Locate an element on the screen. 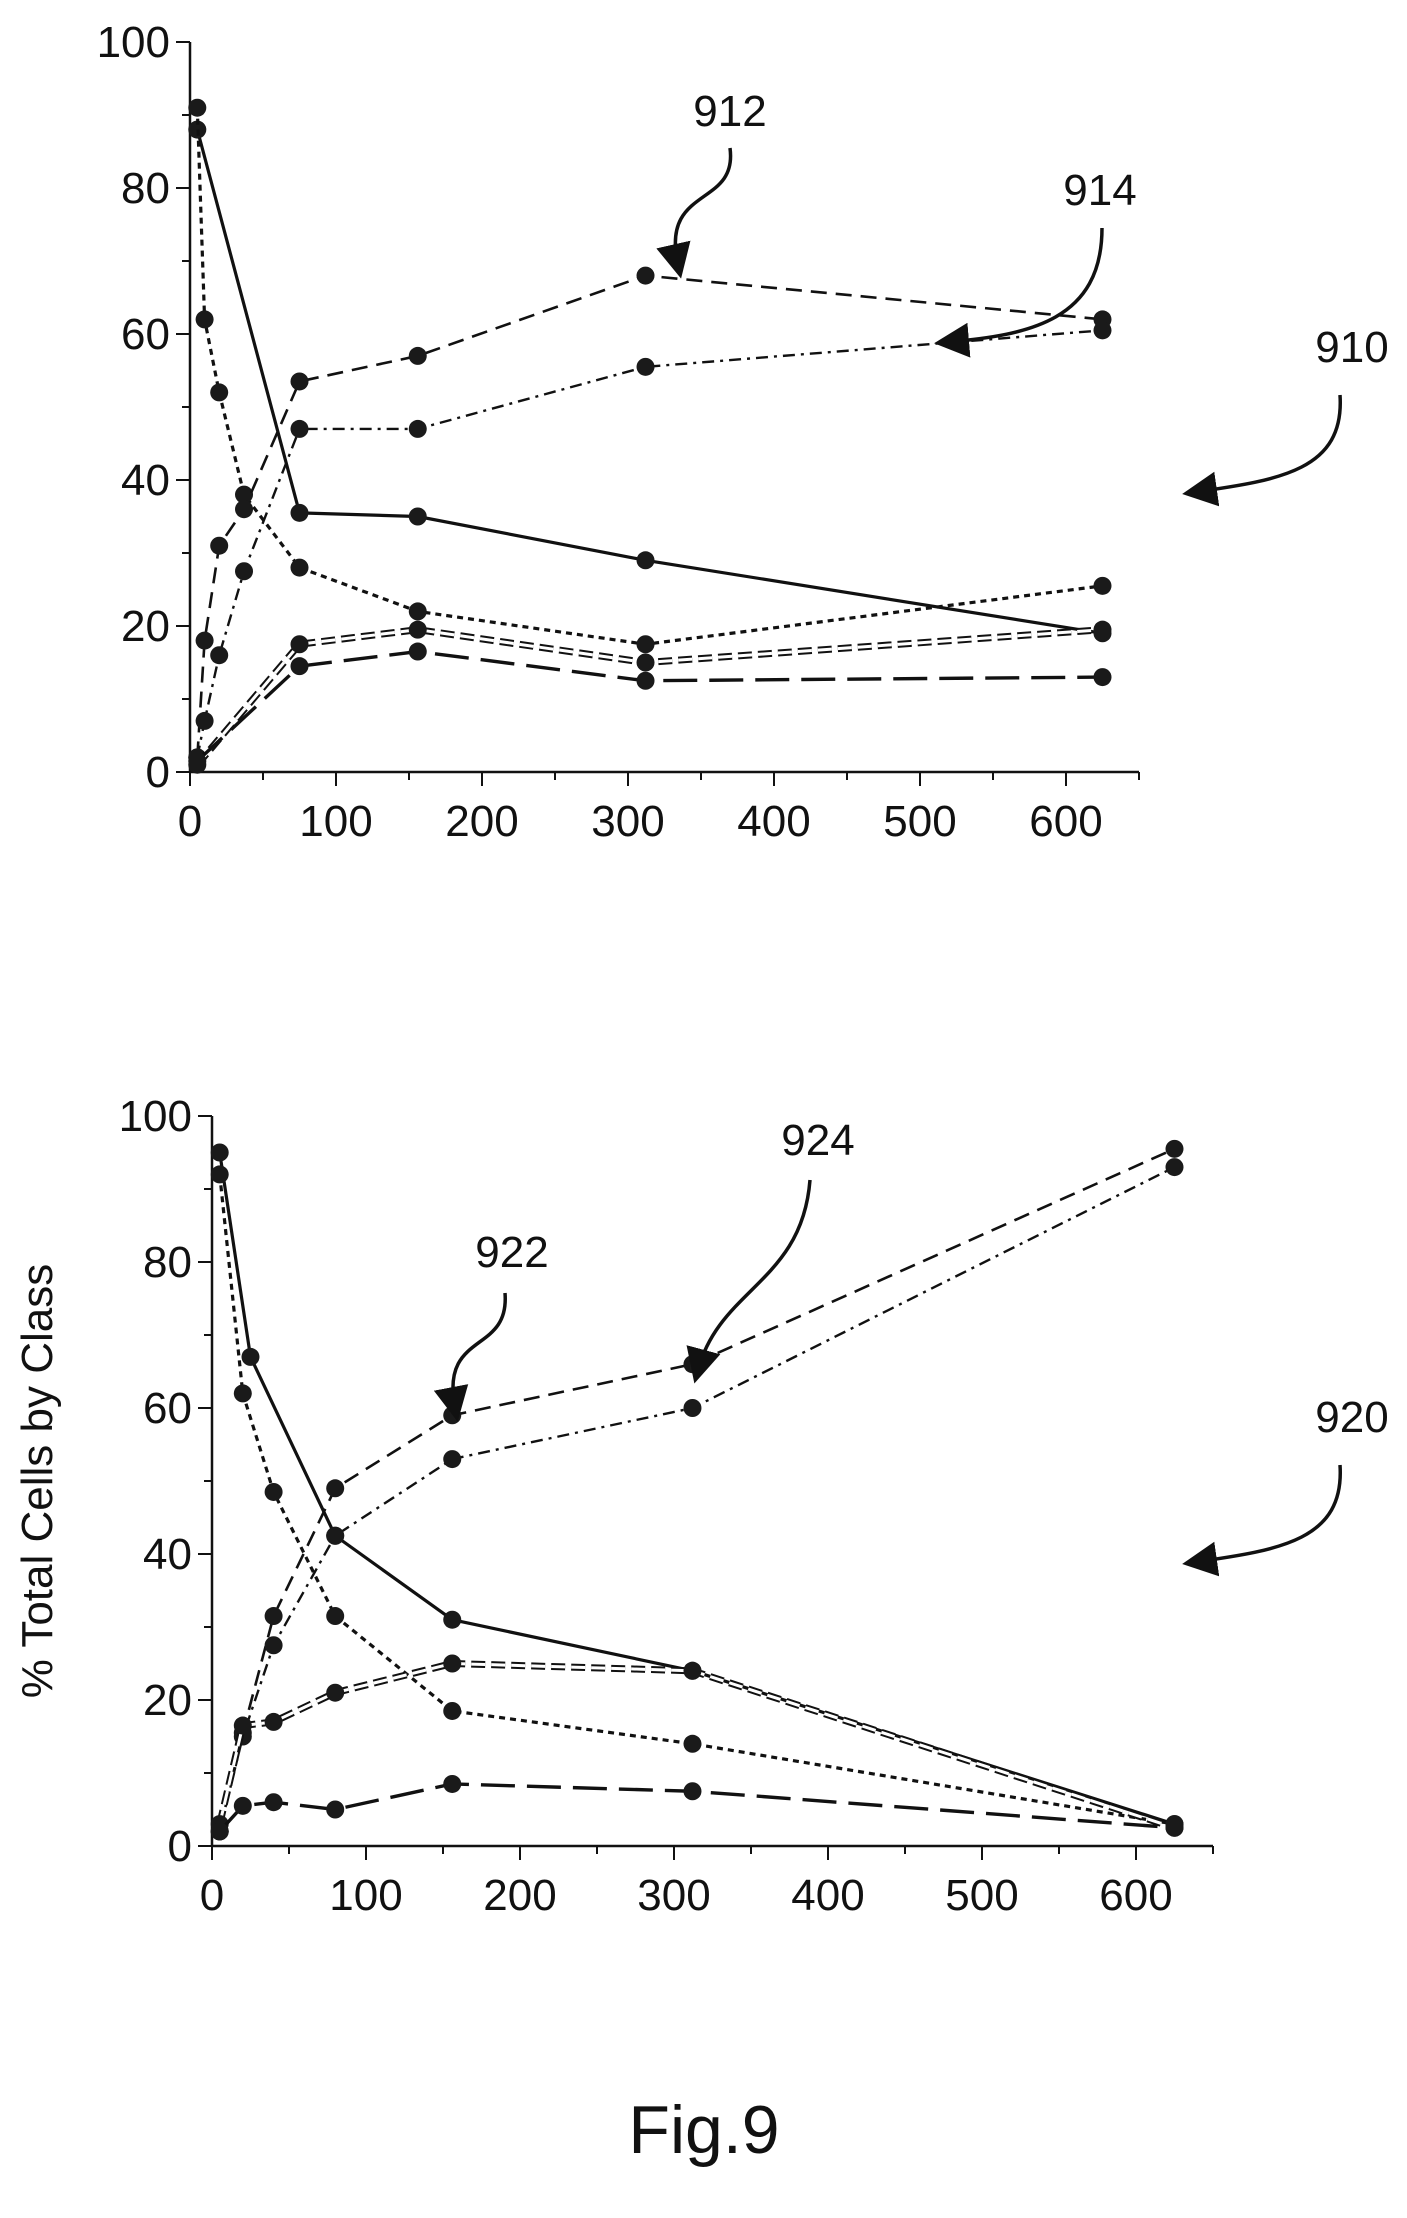  reference-label: 922 is located at coordinates (511, 1252).